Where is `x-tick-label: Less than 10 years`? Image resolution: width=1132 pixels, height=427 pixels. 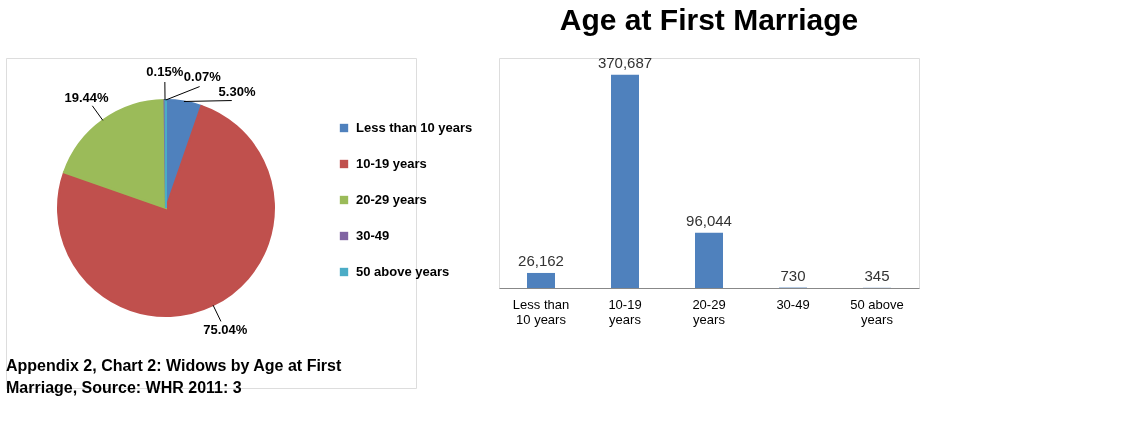 x-tick-label: Less than 10 years is located at coordinates (541, 311).